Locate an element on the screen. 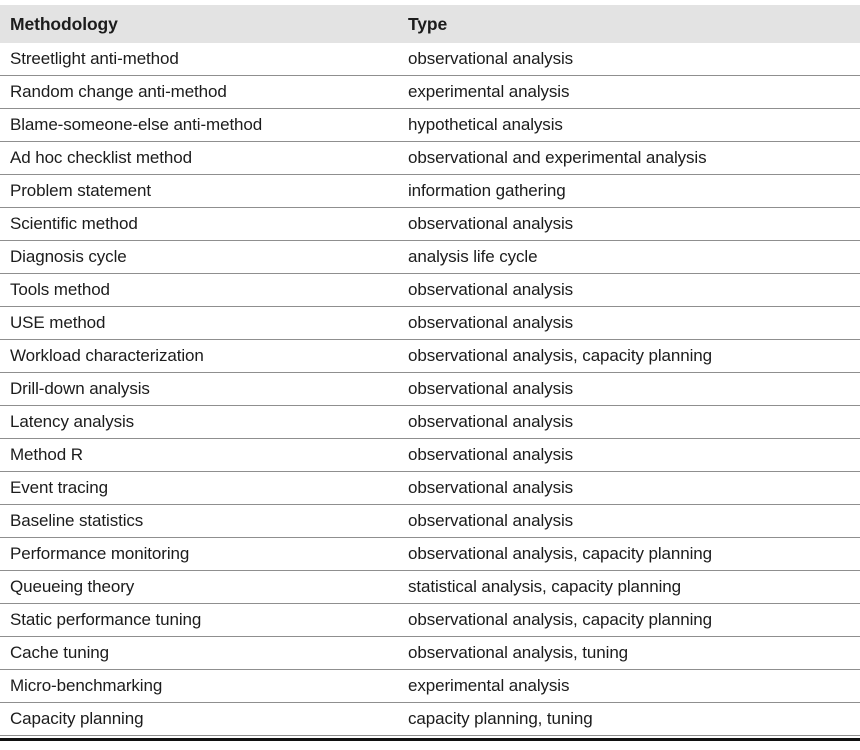  methodology-cell: Problem statement is located at coordinates (80, 190).